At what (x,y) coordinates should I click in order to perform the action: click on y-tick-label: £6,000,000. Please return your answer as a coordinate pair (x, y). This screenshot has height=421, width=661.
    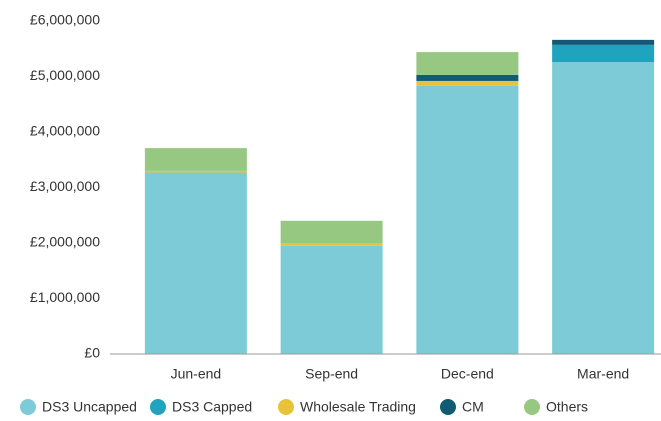
    Looking at the image, I should click on (65, 20).